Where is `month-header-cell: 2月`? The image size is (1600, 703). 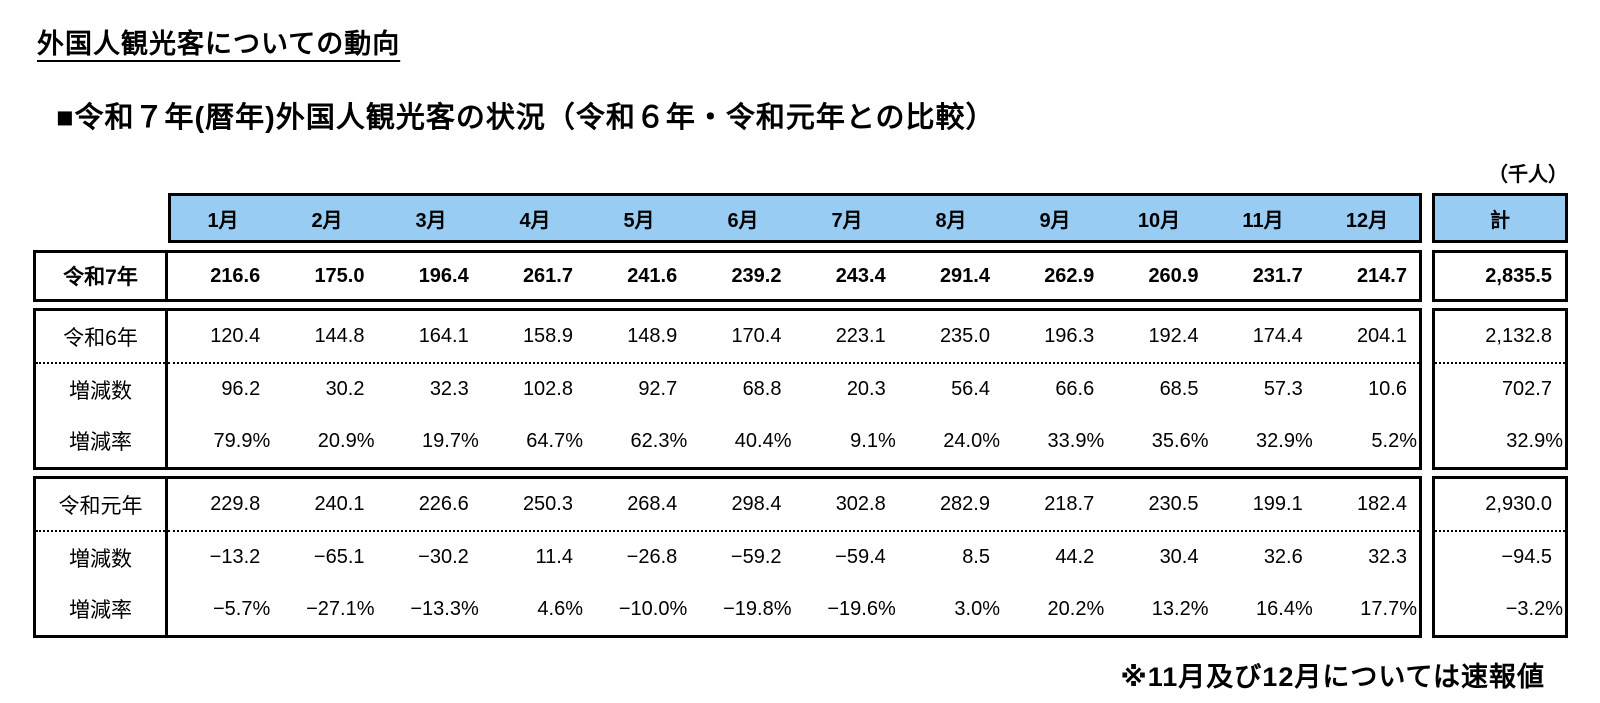 month-header-cell: 2月 is located at coordinates (327, 220).